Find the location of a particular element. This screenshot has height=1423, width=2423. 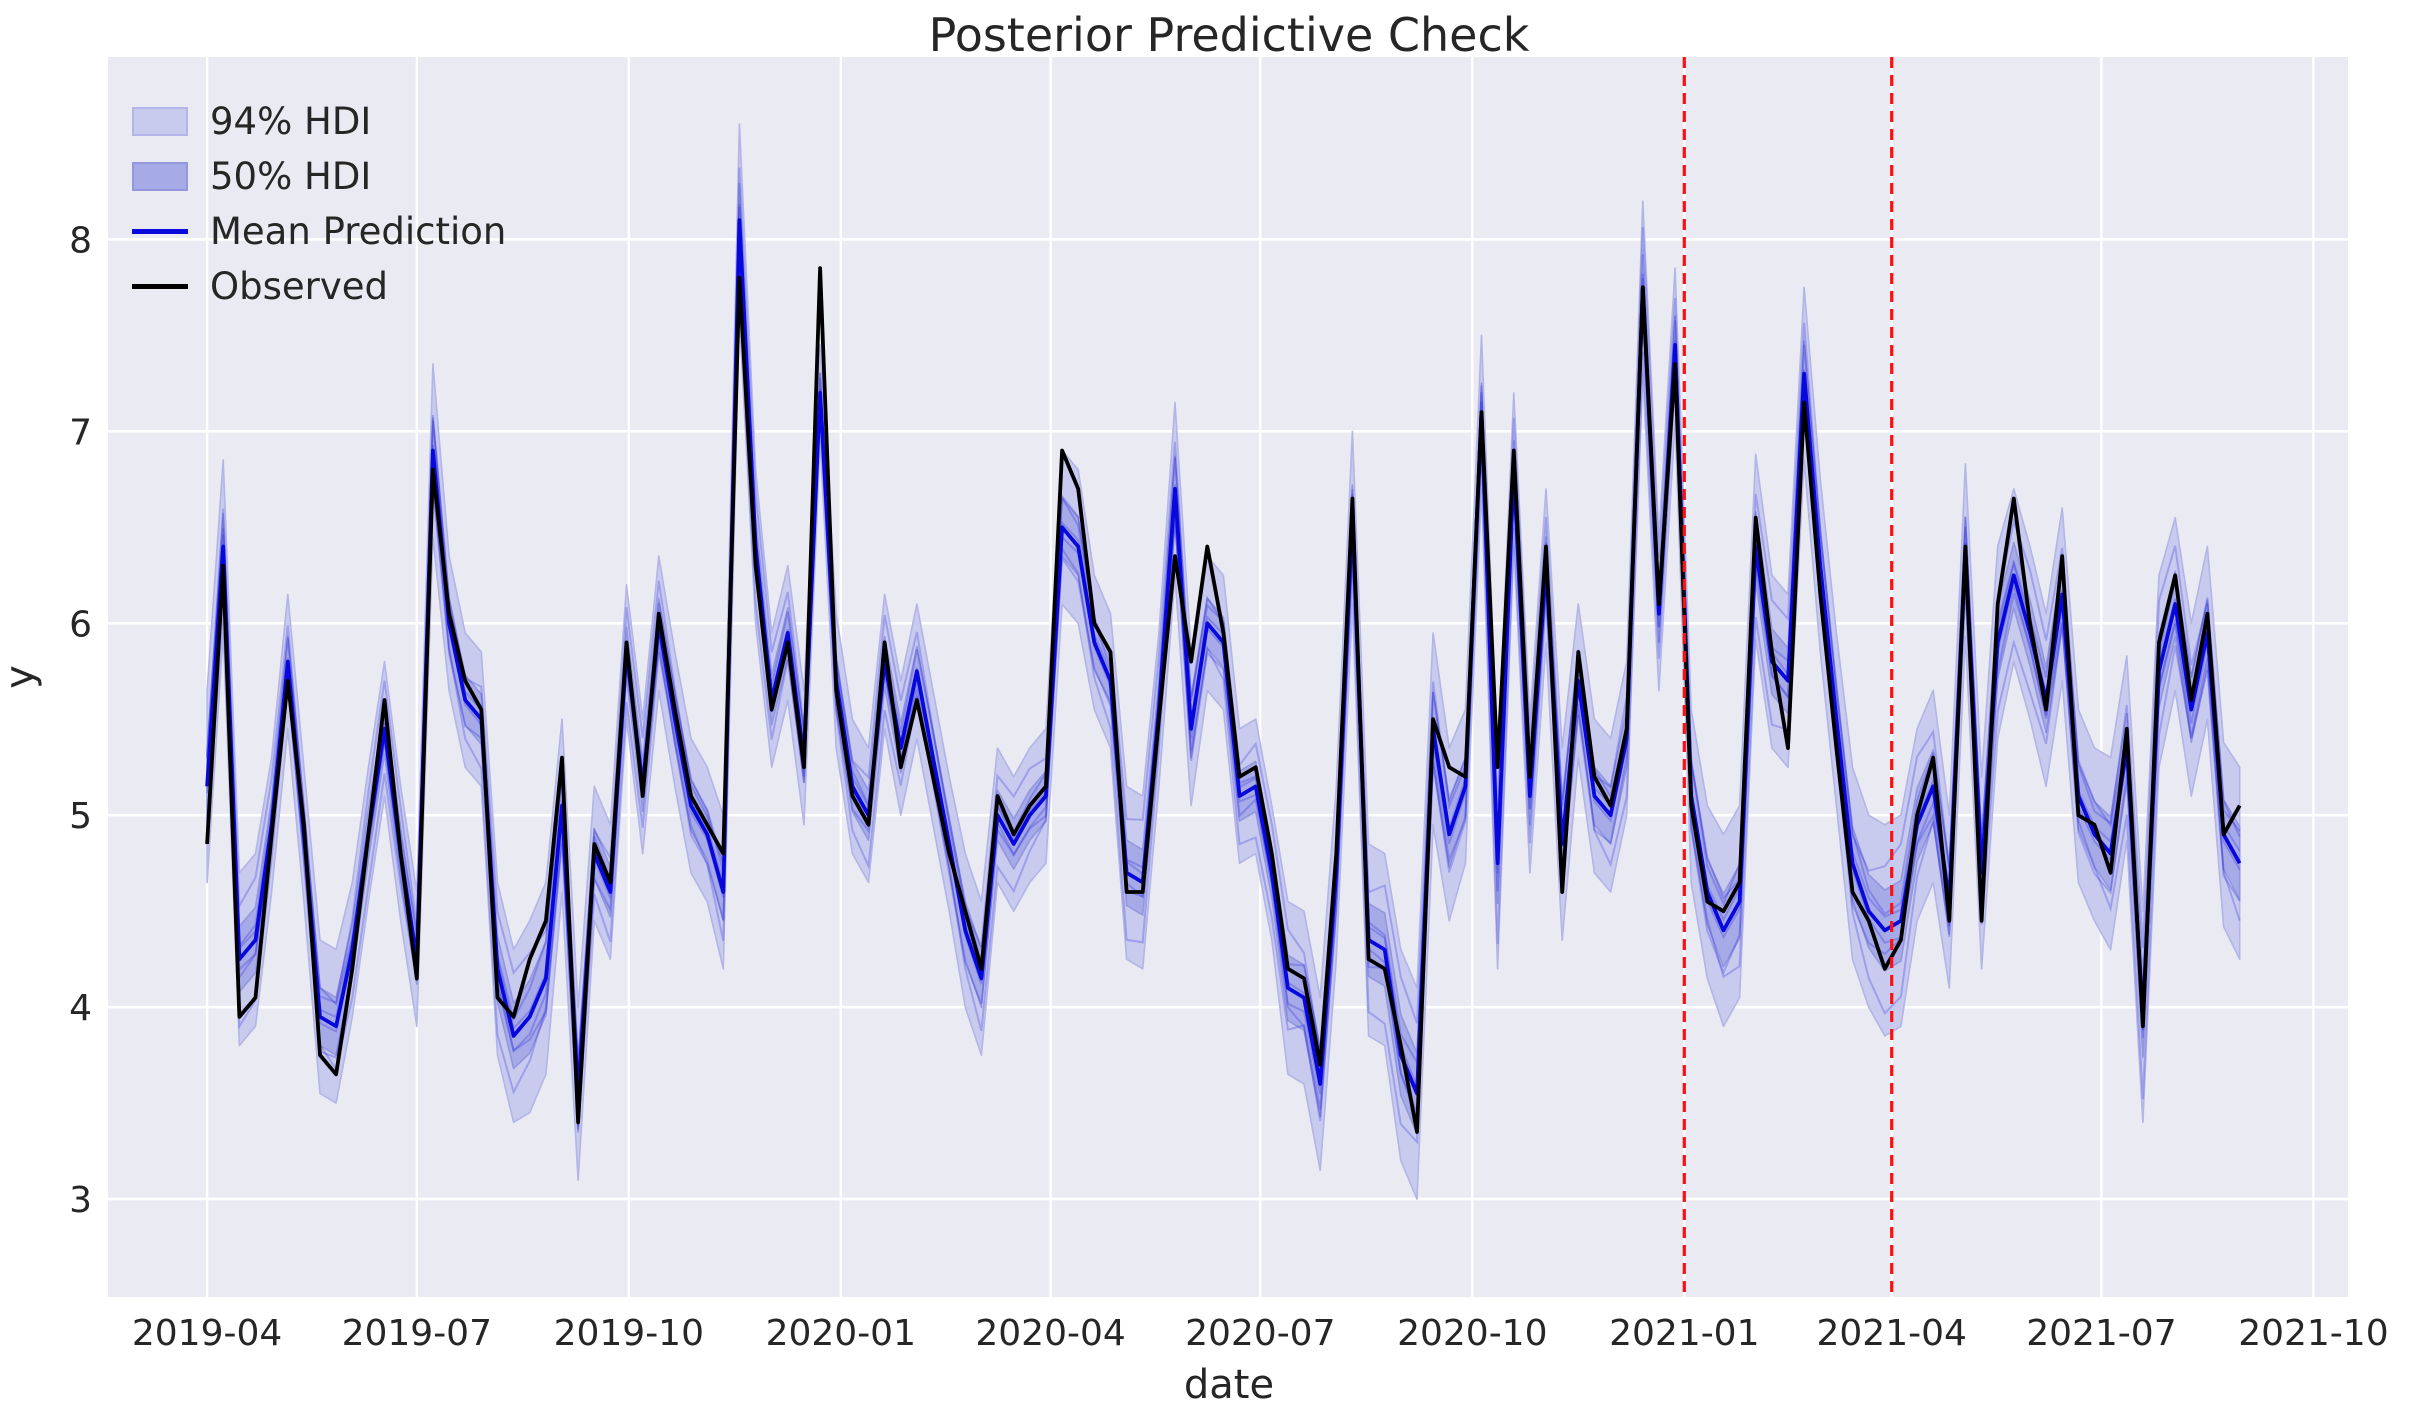

hdi50-swatch-icon is located at coordinates (160, 176).